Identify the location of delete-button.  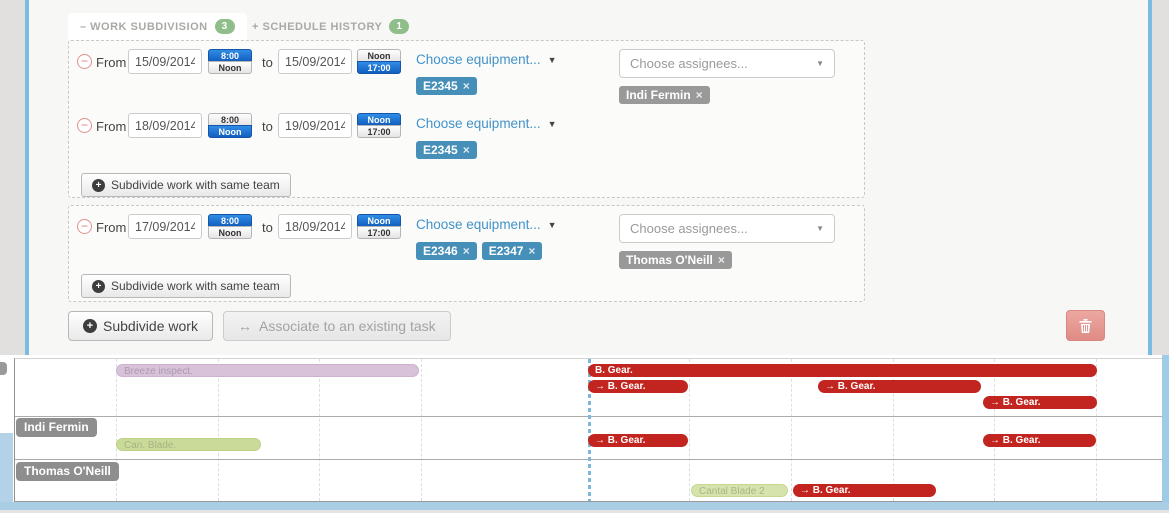
(1085, 325).